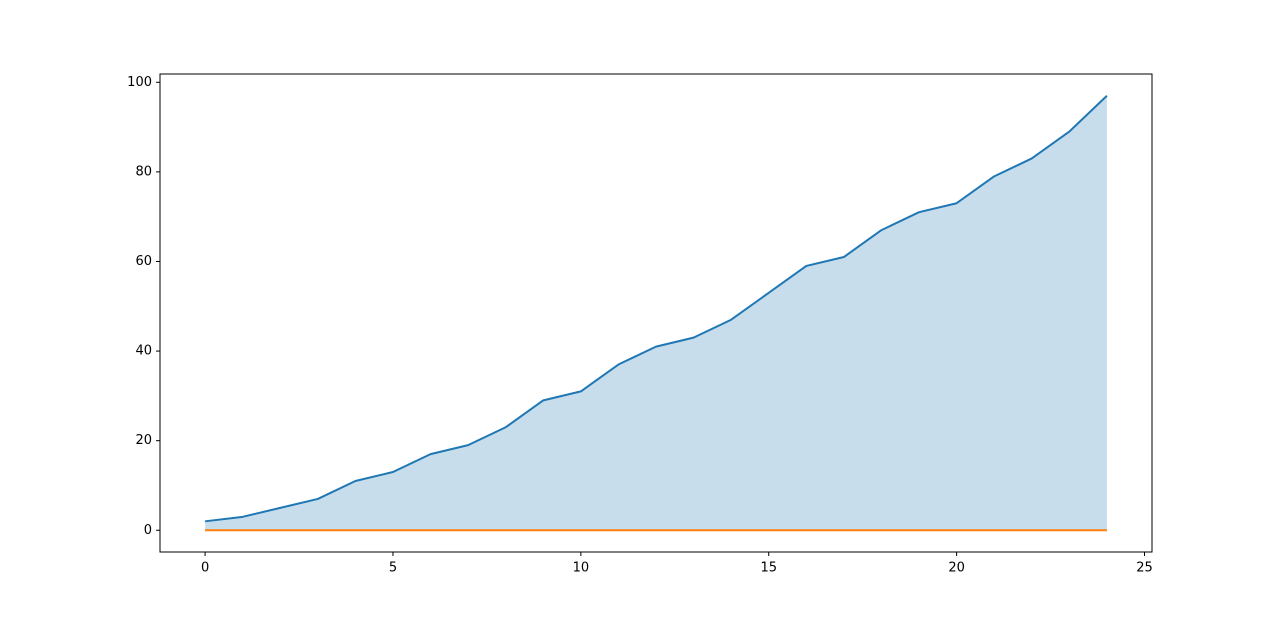  What do you see at coordinates (148, 530) in the screenshot?
I see `y-tick-label: 0` at bounding box center [148, 530].